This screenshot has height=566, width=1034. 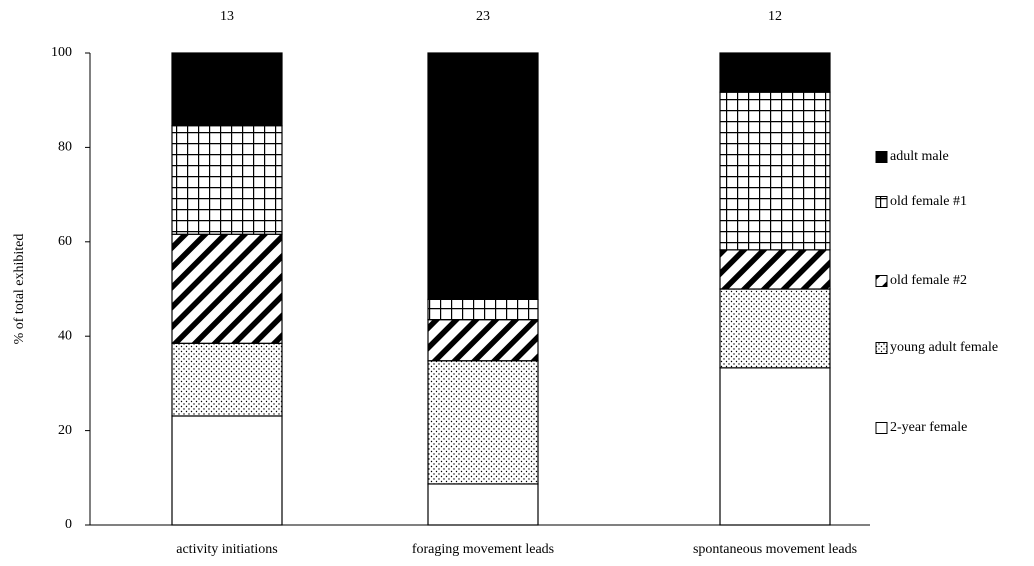 I want to click on y-tick-label: 80, so click(x=65, y=147).